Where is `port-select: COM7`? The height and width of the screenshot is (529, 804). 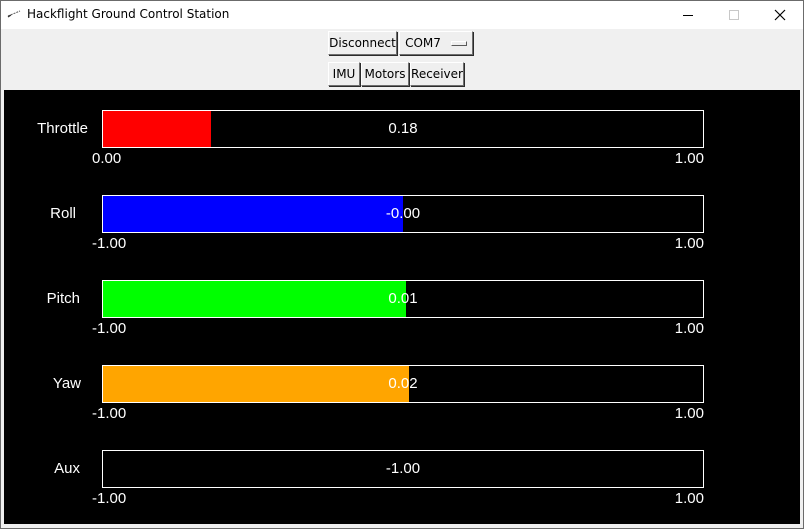
port-select: COM7 is located at coordinates (436, 43).